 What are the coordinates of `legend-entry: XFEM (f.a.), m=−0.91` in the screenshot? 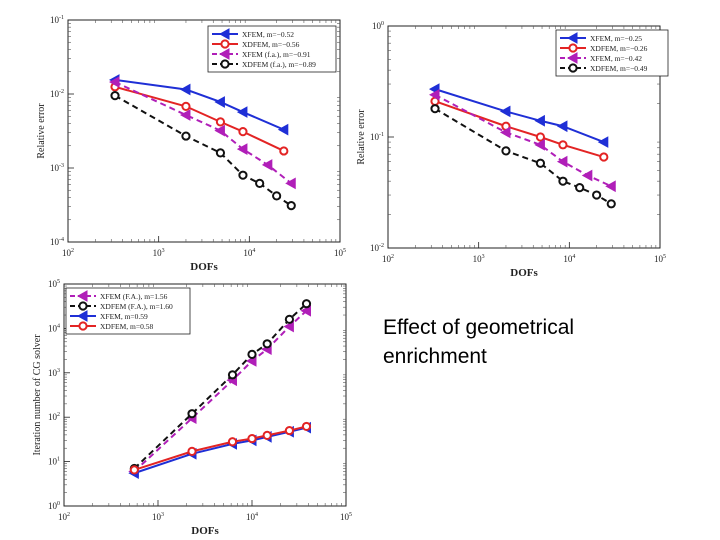 It's located at (276, 54).